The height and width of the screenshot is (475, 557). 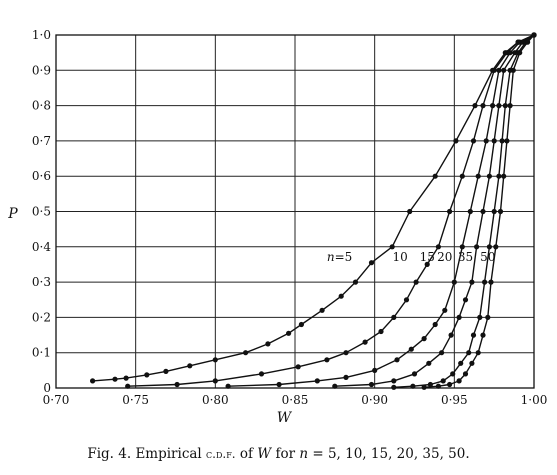 I want to click on caption-of: of, so click(x=246, y=454).